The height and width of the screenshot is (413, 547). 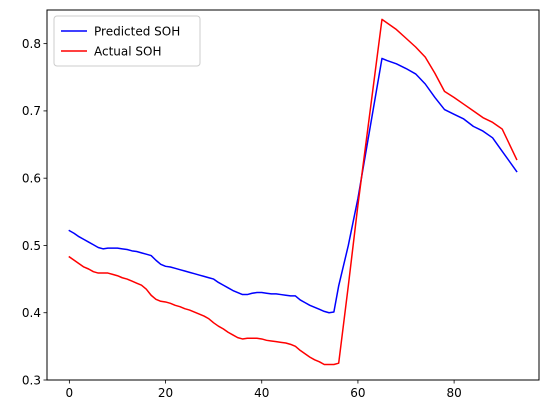 I want to click on y-tick-label: 0.8, so click(x=31, y=44).